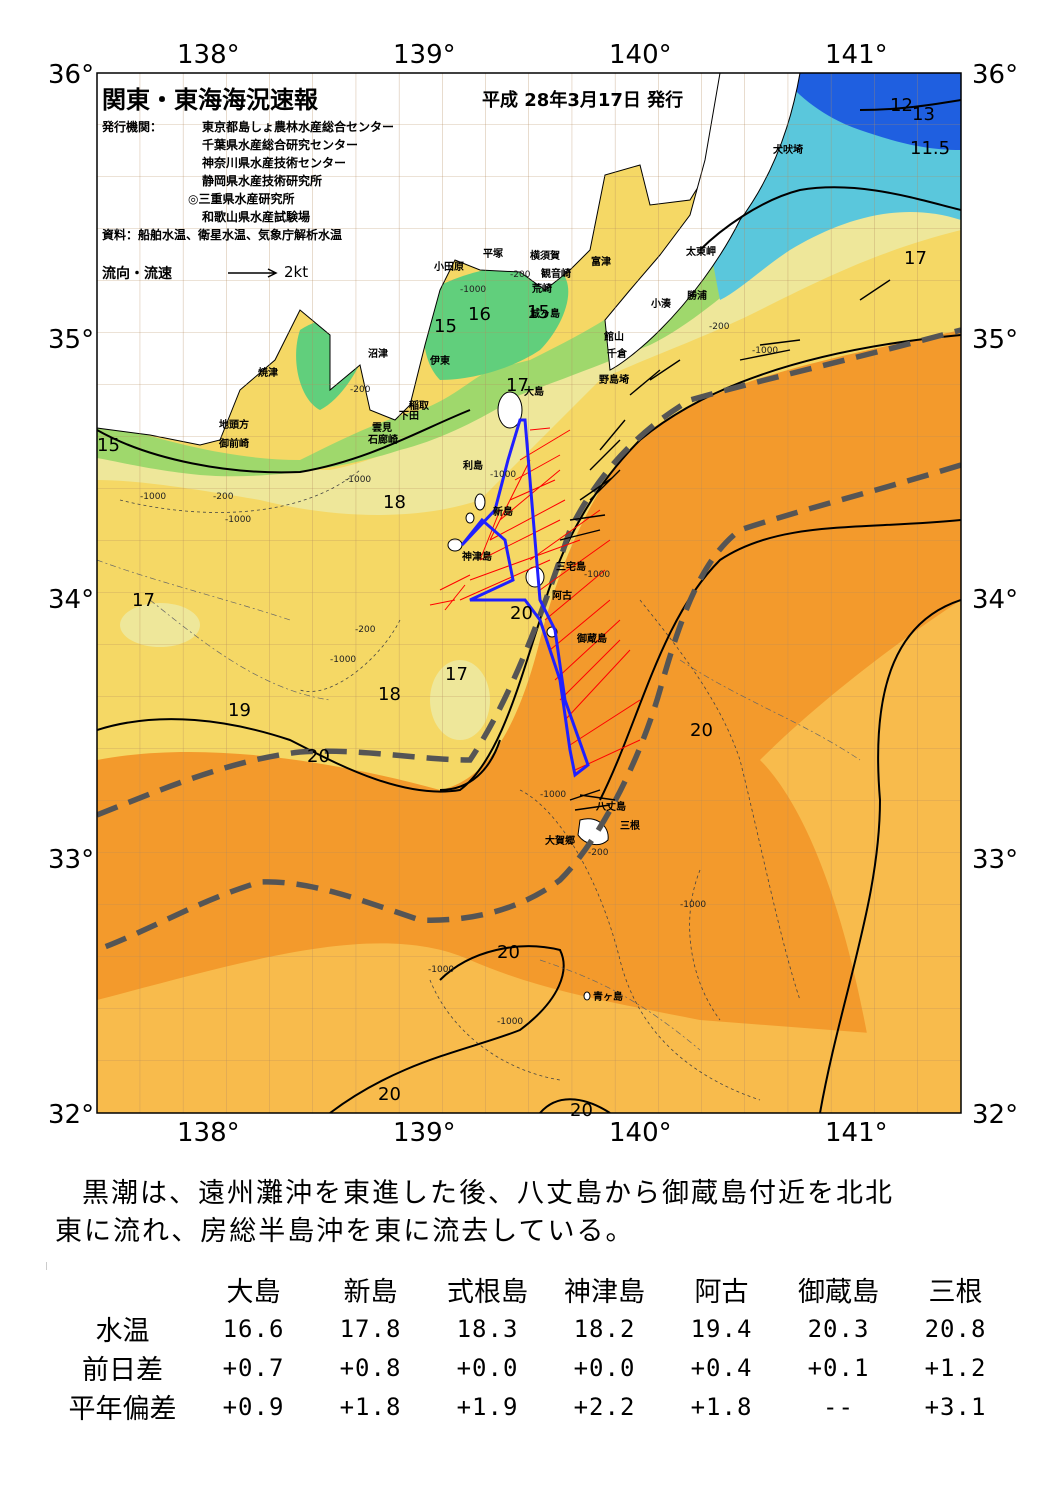 The image size is (1064, 1503). What do you see at coordinates (838, 1406) in the screenshot?
I see `table-cell: --` at bounding box center [838, 1406].